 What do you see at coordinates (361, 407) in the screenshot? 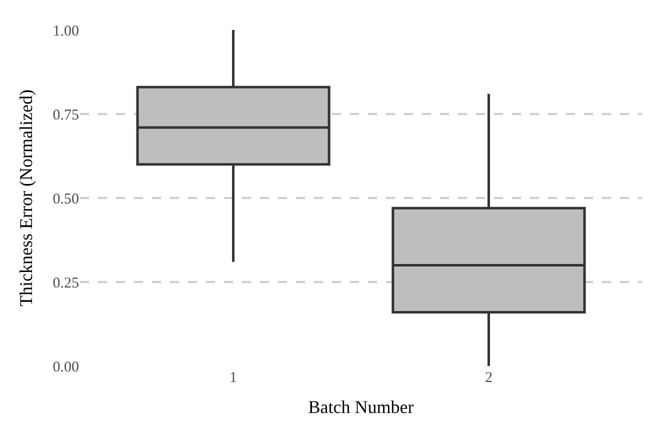
I see `x-axis-title: Batch Number` at bounding box center [361, 407].